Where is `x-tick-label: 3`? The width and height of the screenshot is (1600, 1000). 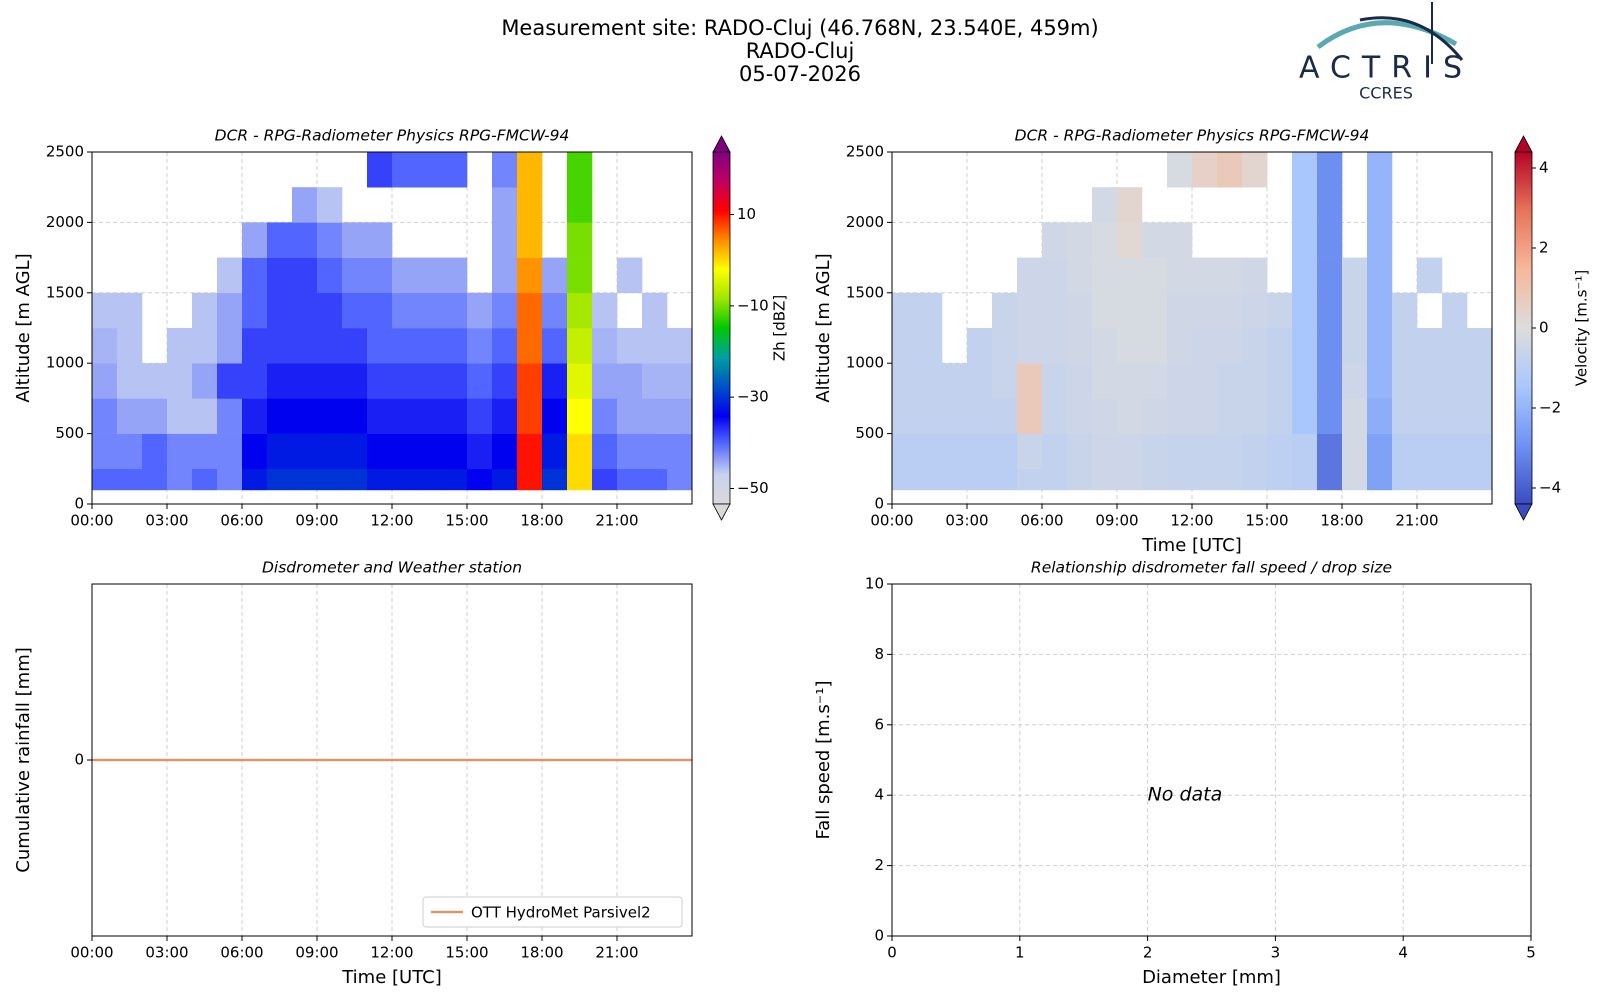
x-tick-label: 3 is located at coordinates (1276, 953).